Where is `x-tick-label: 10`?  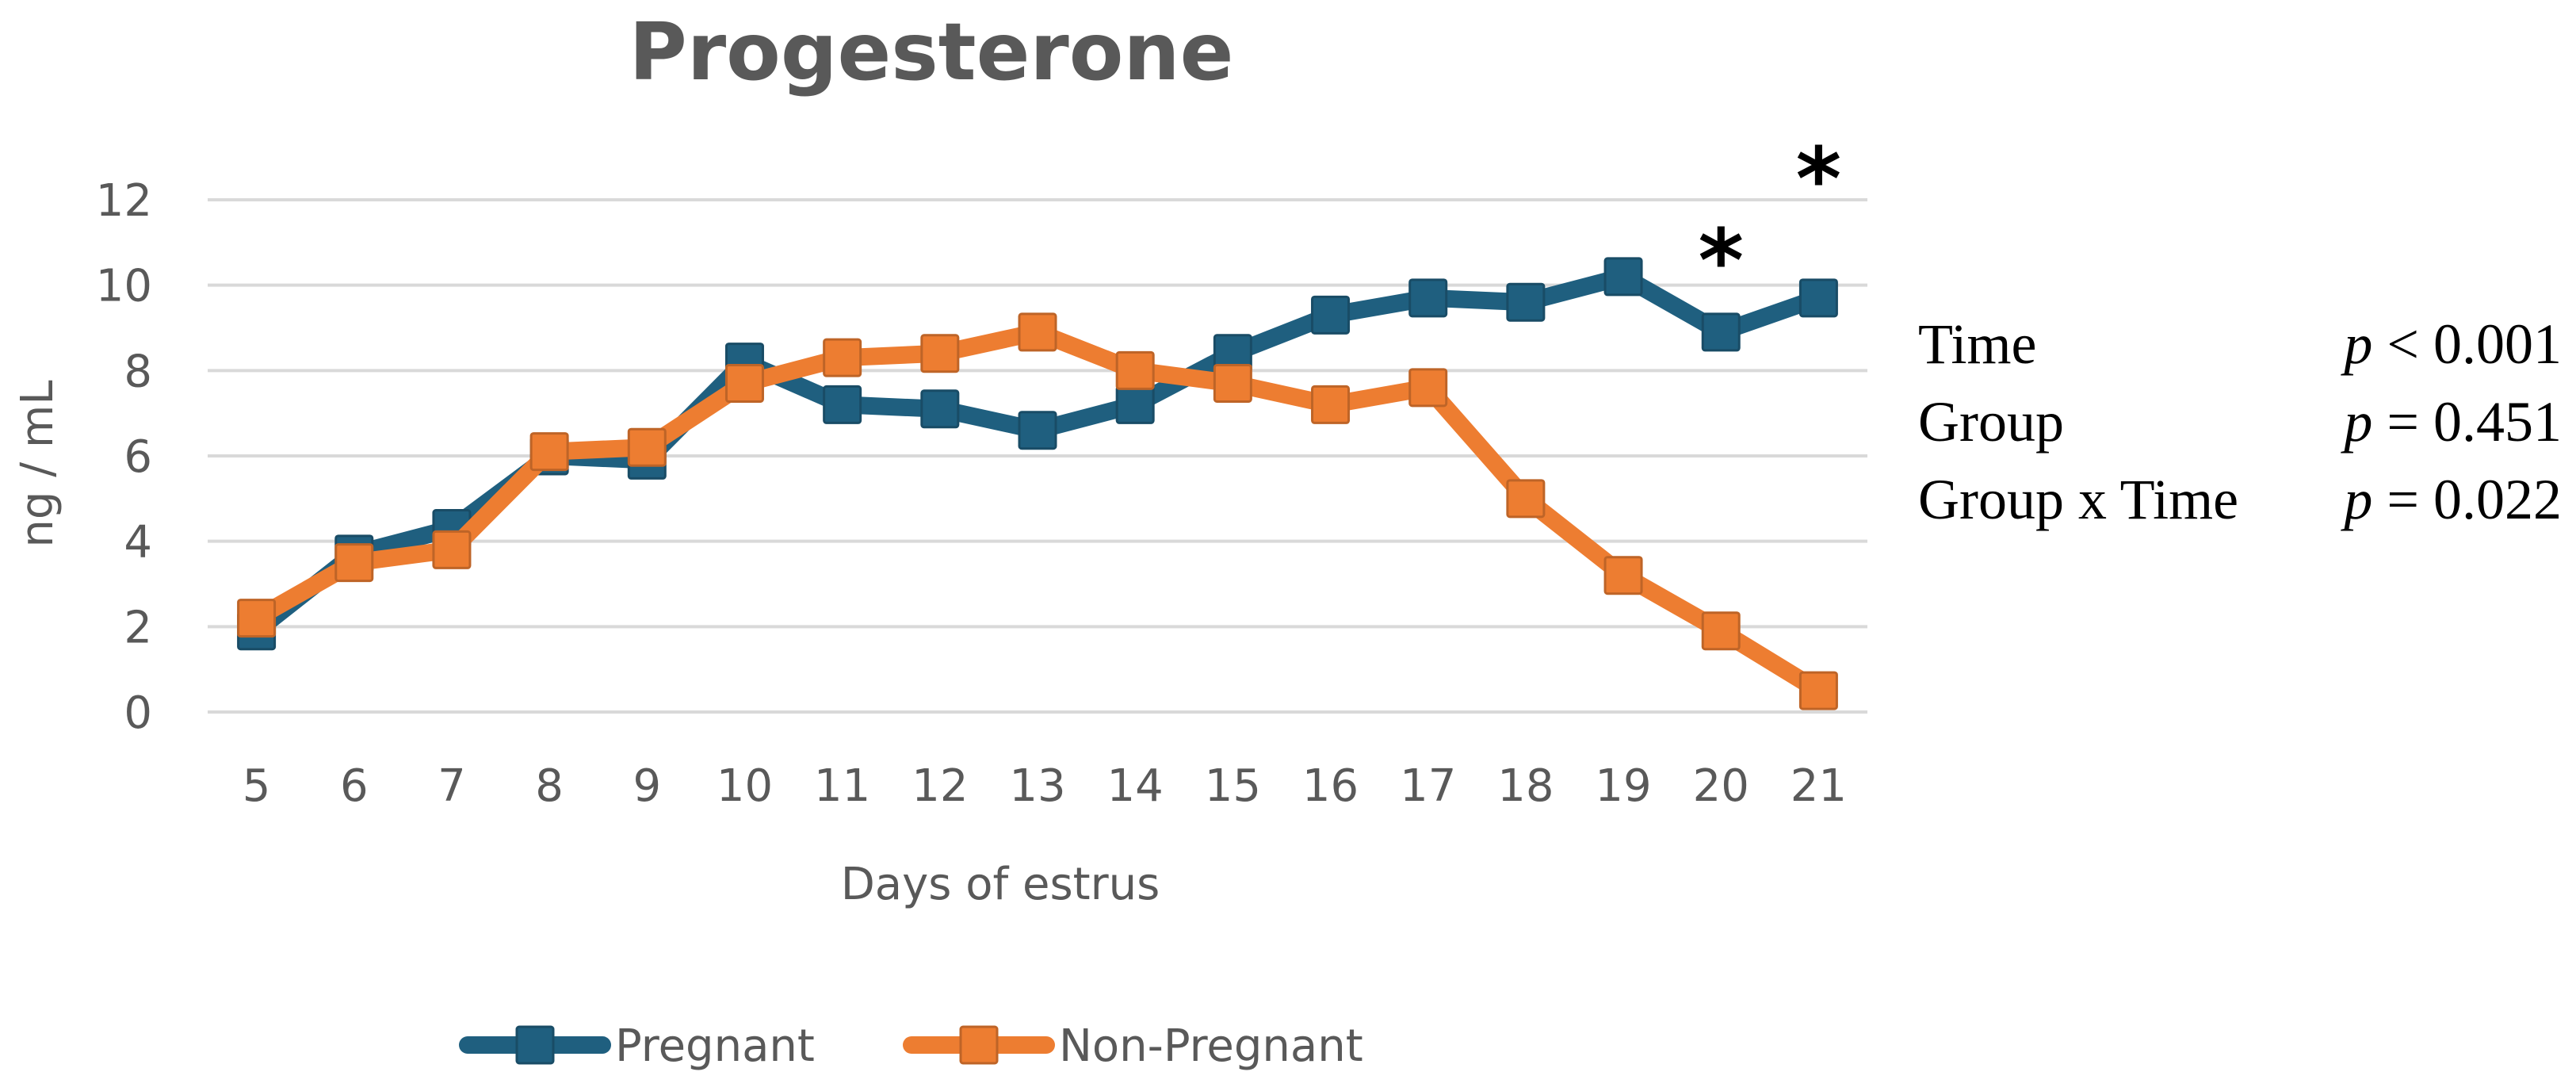
x-tick-label: 10 is located at coordinates (745, 786).